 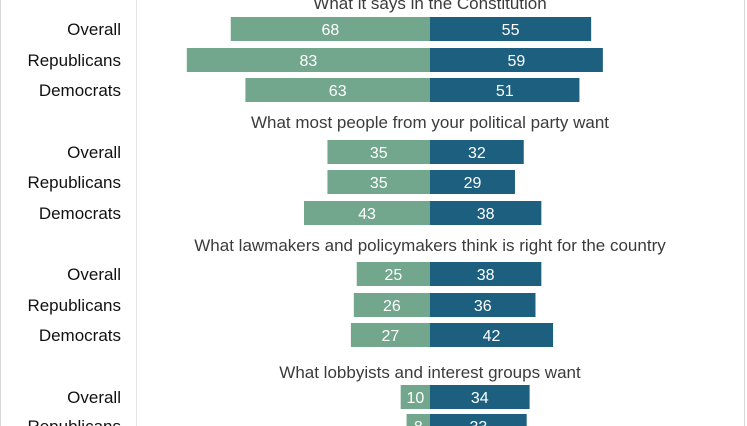 I want to click on right-value-label: 59, so click(x=517, y=61).